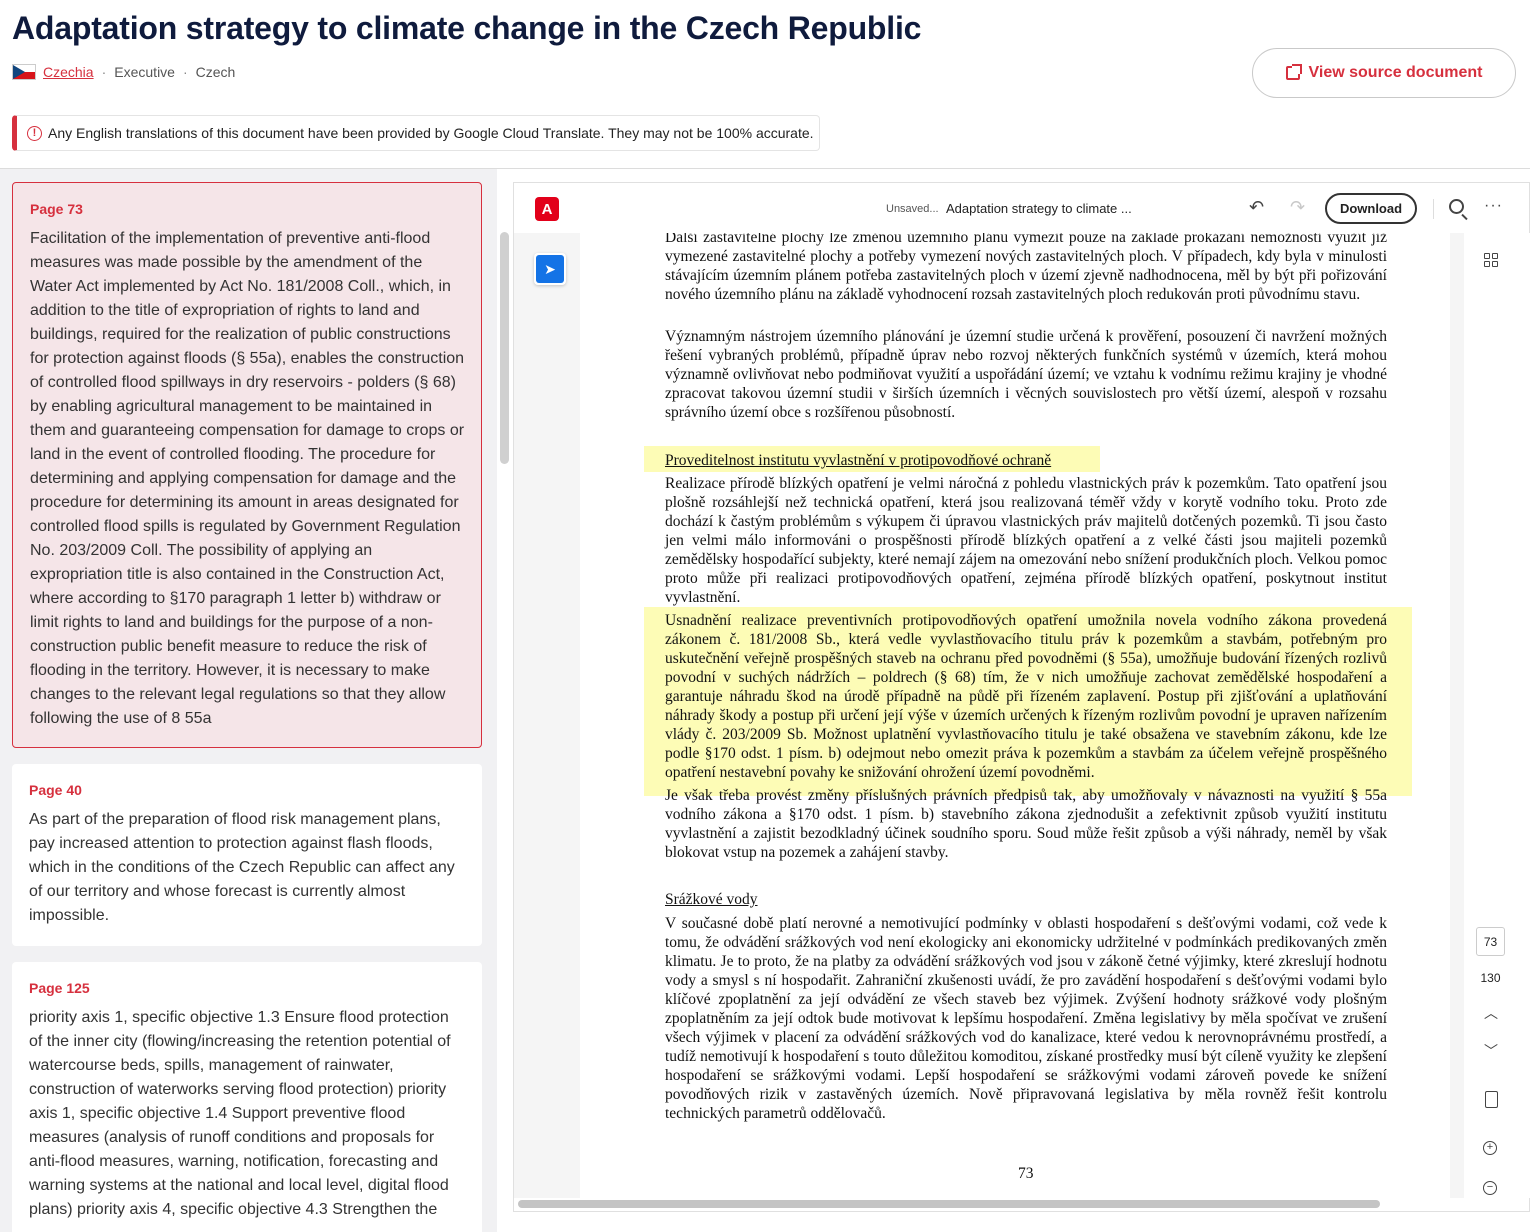 The height and width of the screenshot is (1232, 1530). What do you see at coordinates (547, 209) in the screenshot?
I see `pdf-logo-icon: A` at bounding box center [547, 209].